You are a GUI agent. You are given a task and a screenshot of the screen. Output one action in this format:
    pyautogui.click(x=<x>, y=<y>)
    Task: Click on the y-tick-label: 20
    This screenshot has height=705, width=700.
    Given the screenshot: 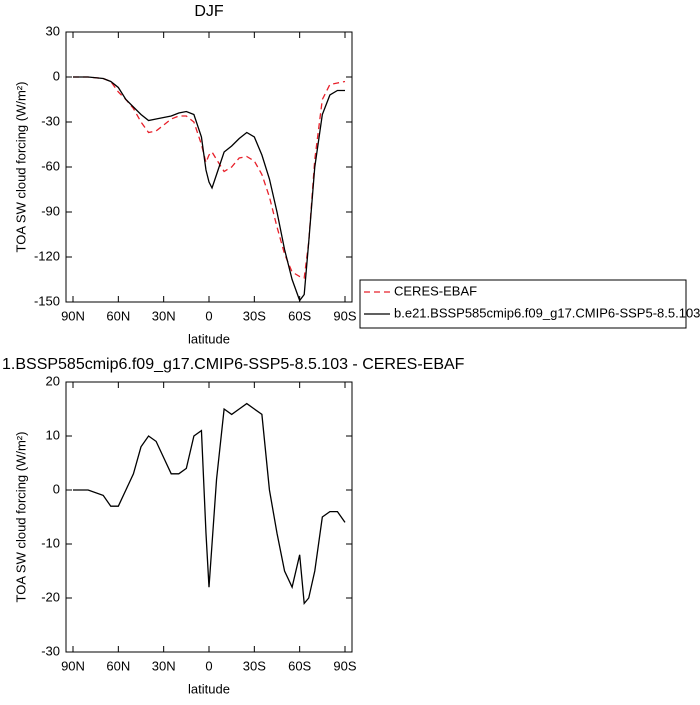 What is the action you would take?
    pyautogui.click(x=53, y=380)
    